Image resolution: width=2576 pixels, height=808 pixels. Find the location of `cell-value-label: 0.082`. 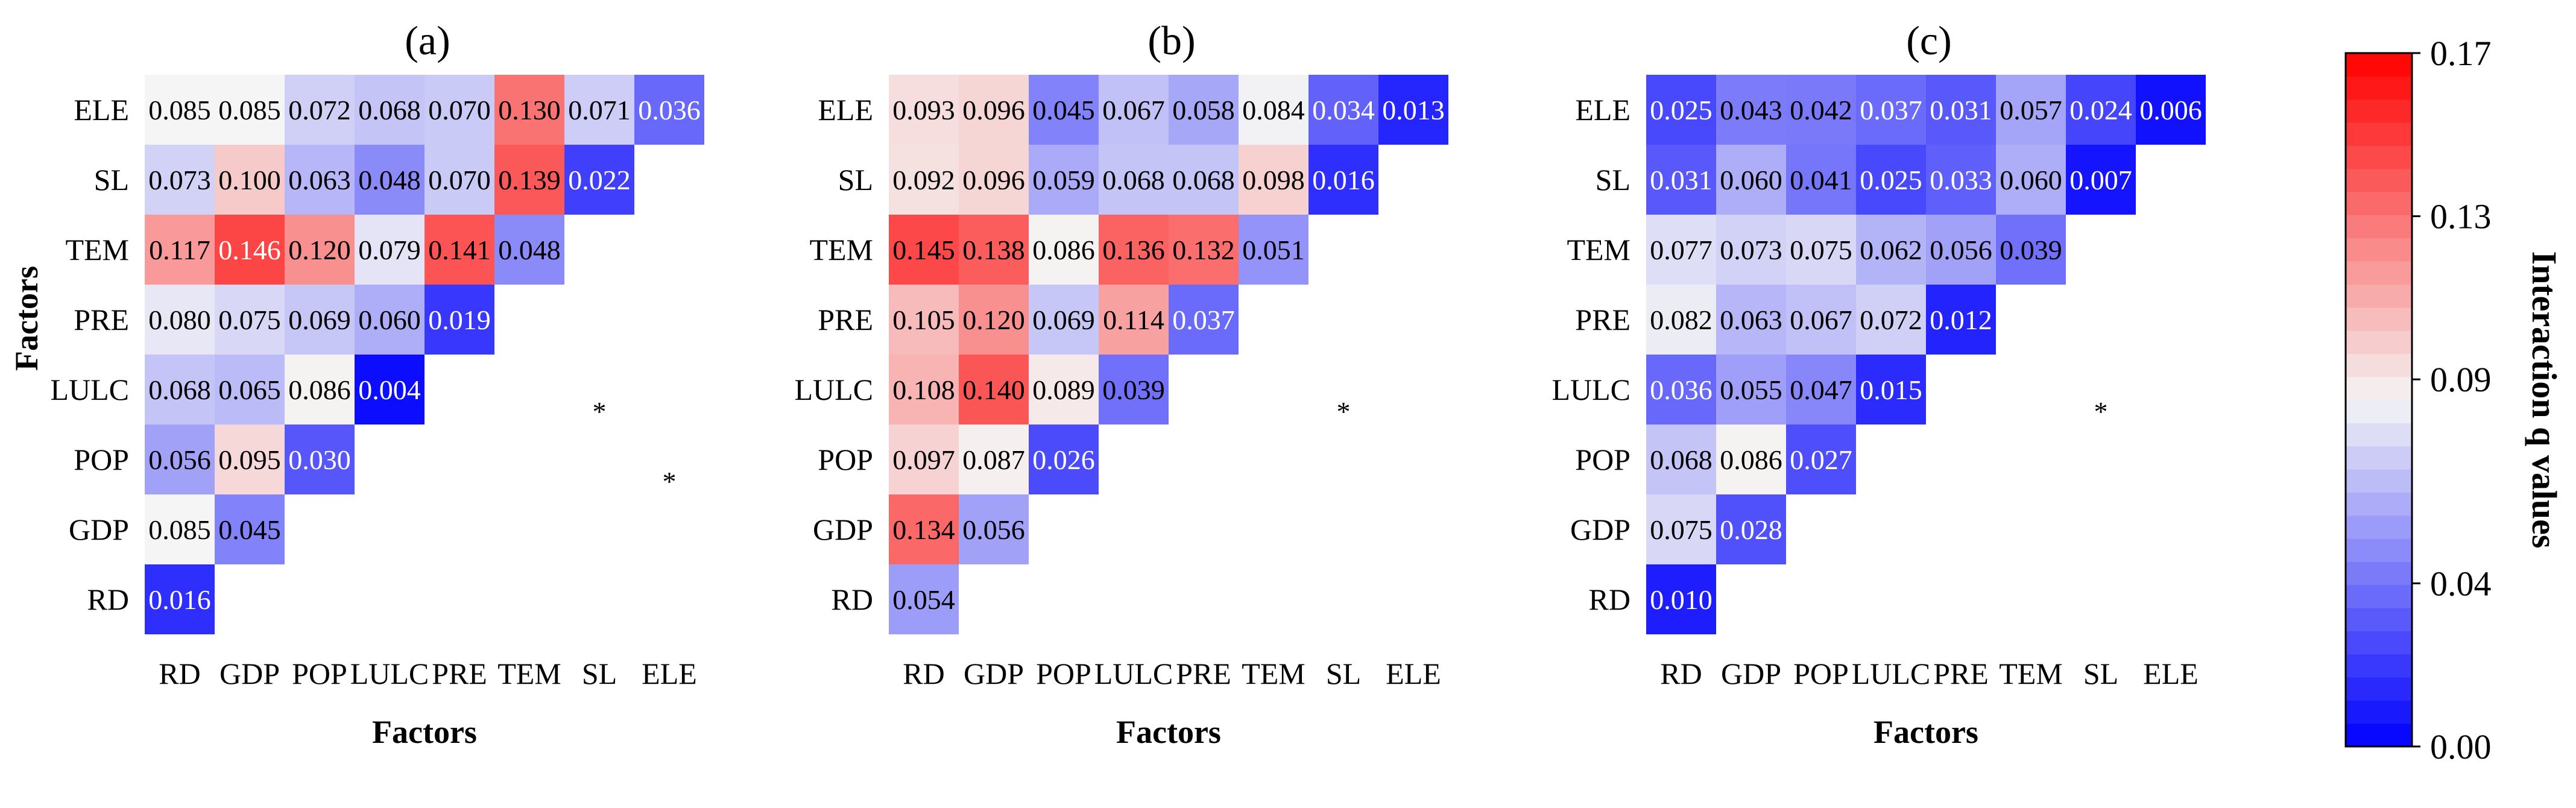

cell-value-label: 0.082 is located at coordinates (1681, 320).